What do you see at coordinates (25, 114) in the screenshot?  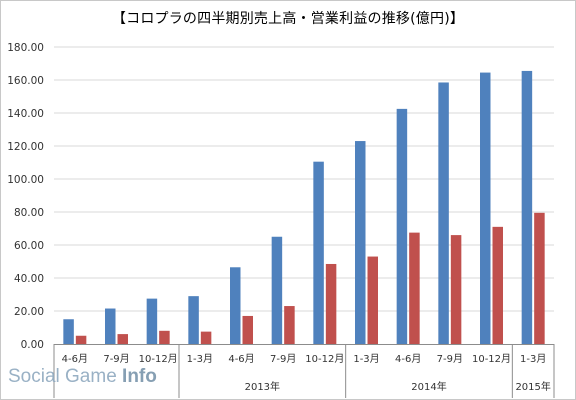 I see `y-tick-label: 140.00` at bounding box center [25, 114].